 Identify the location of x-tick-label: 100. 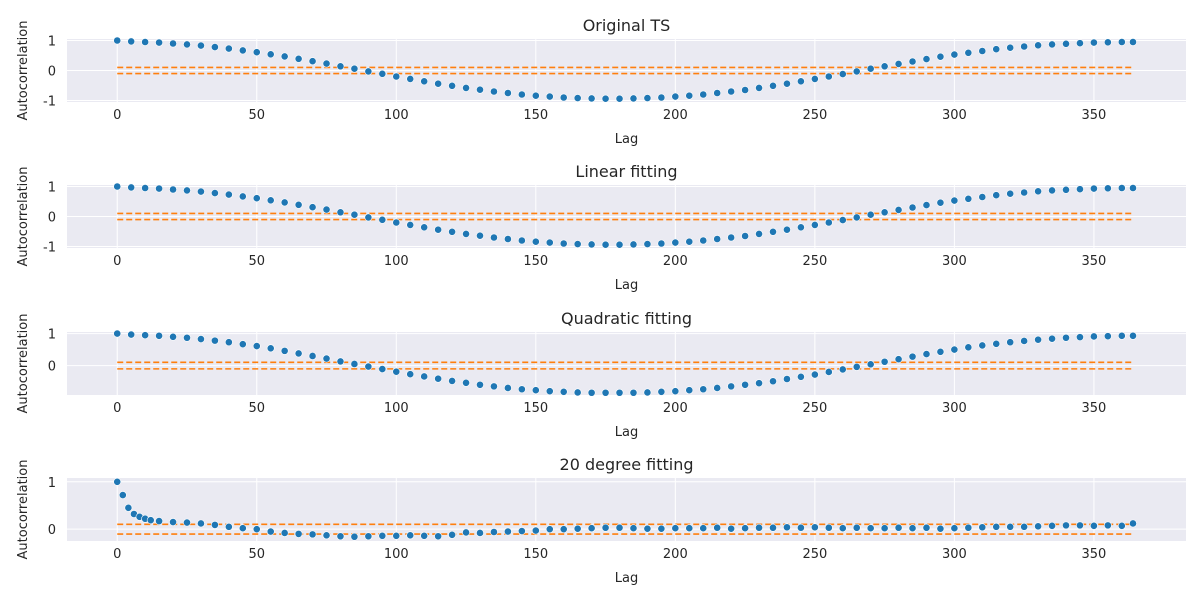
(396, 408).